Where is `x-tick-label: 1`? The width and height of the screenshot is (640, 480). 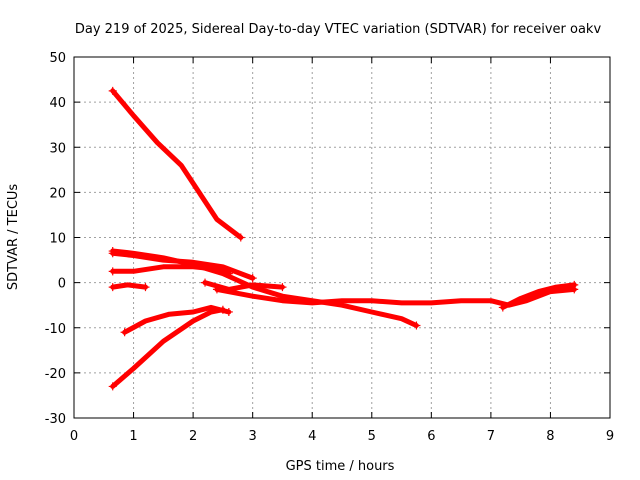 x-tick-label: 1 is located at coordinates (133, 436).